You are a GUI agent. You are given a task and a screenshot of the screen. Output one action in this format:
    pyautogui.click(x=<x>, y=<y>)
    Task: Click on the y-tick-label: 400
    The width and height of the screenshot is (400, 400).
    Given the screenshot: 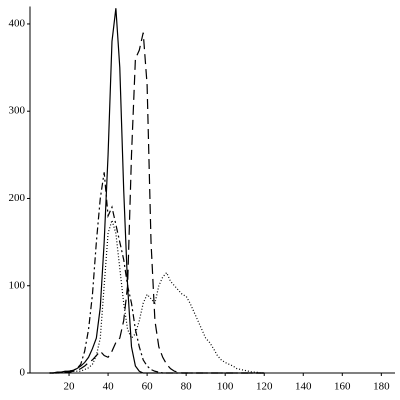 What is the action you would take?
    pyautogui.click(x=17, y=23)
    